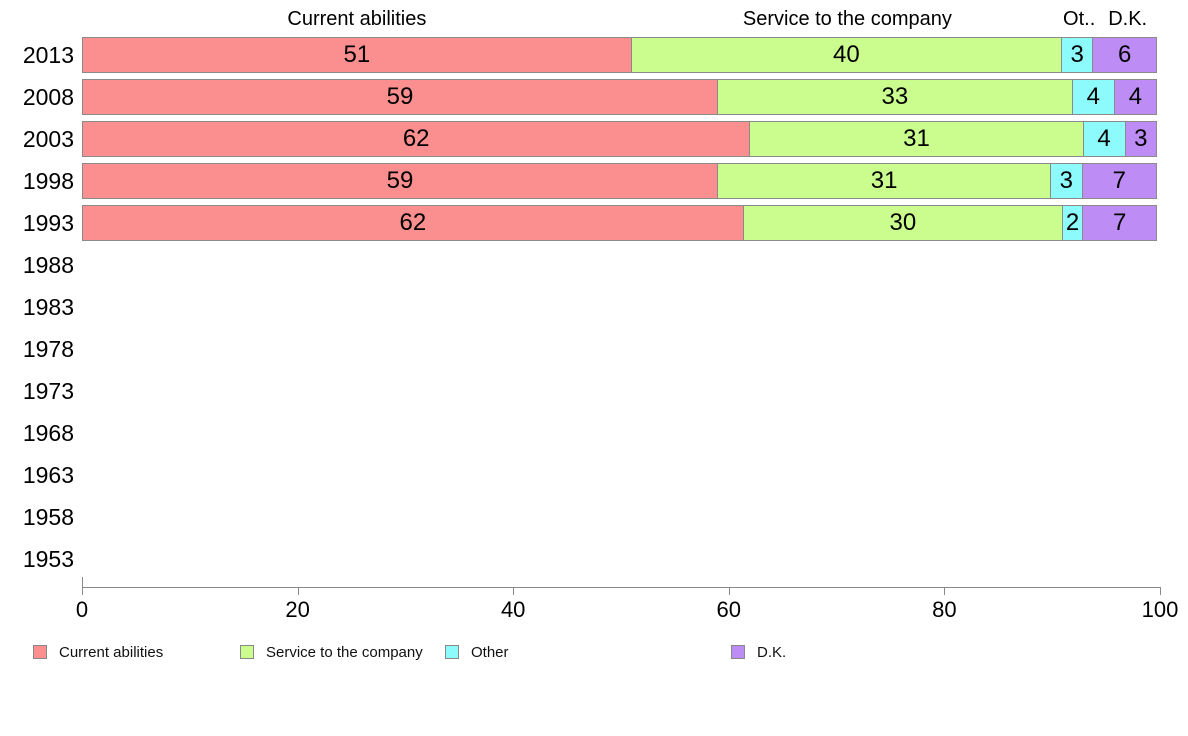  I want to click on chart-row: 2008 59 33 4 4, so click(594, 97).